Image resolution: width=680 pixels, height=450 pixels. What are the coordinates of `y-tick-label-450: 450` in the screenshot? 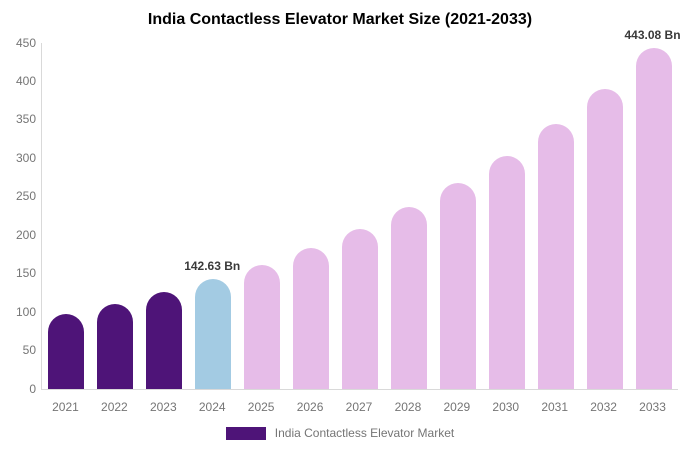 It's located at (25, 42).